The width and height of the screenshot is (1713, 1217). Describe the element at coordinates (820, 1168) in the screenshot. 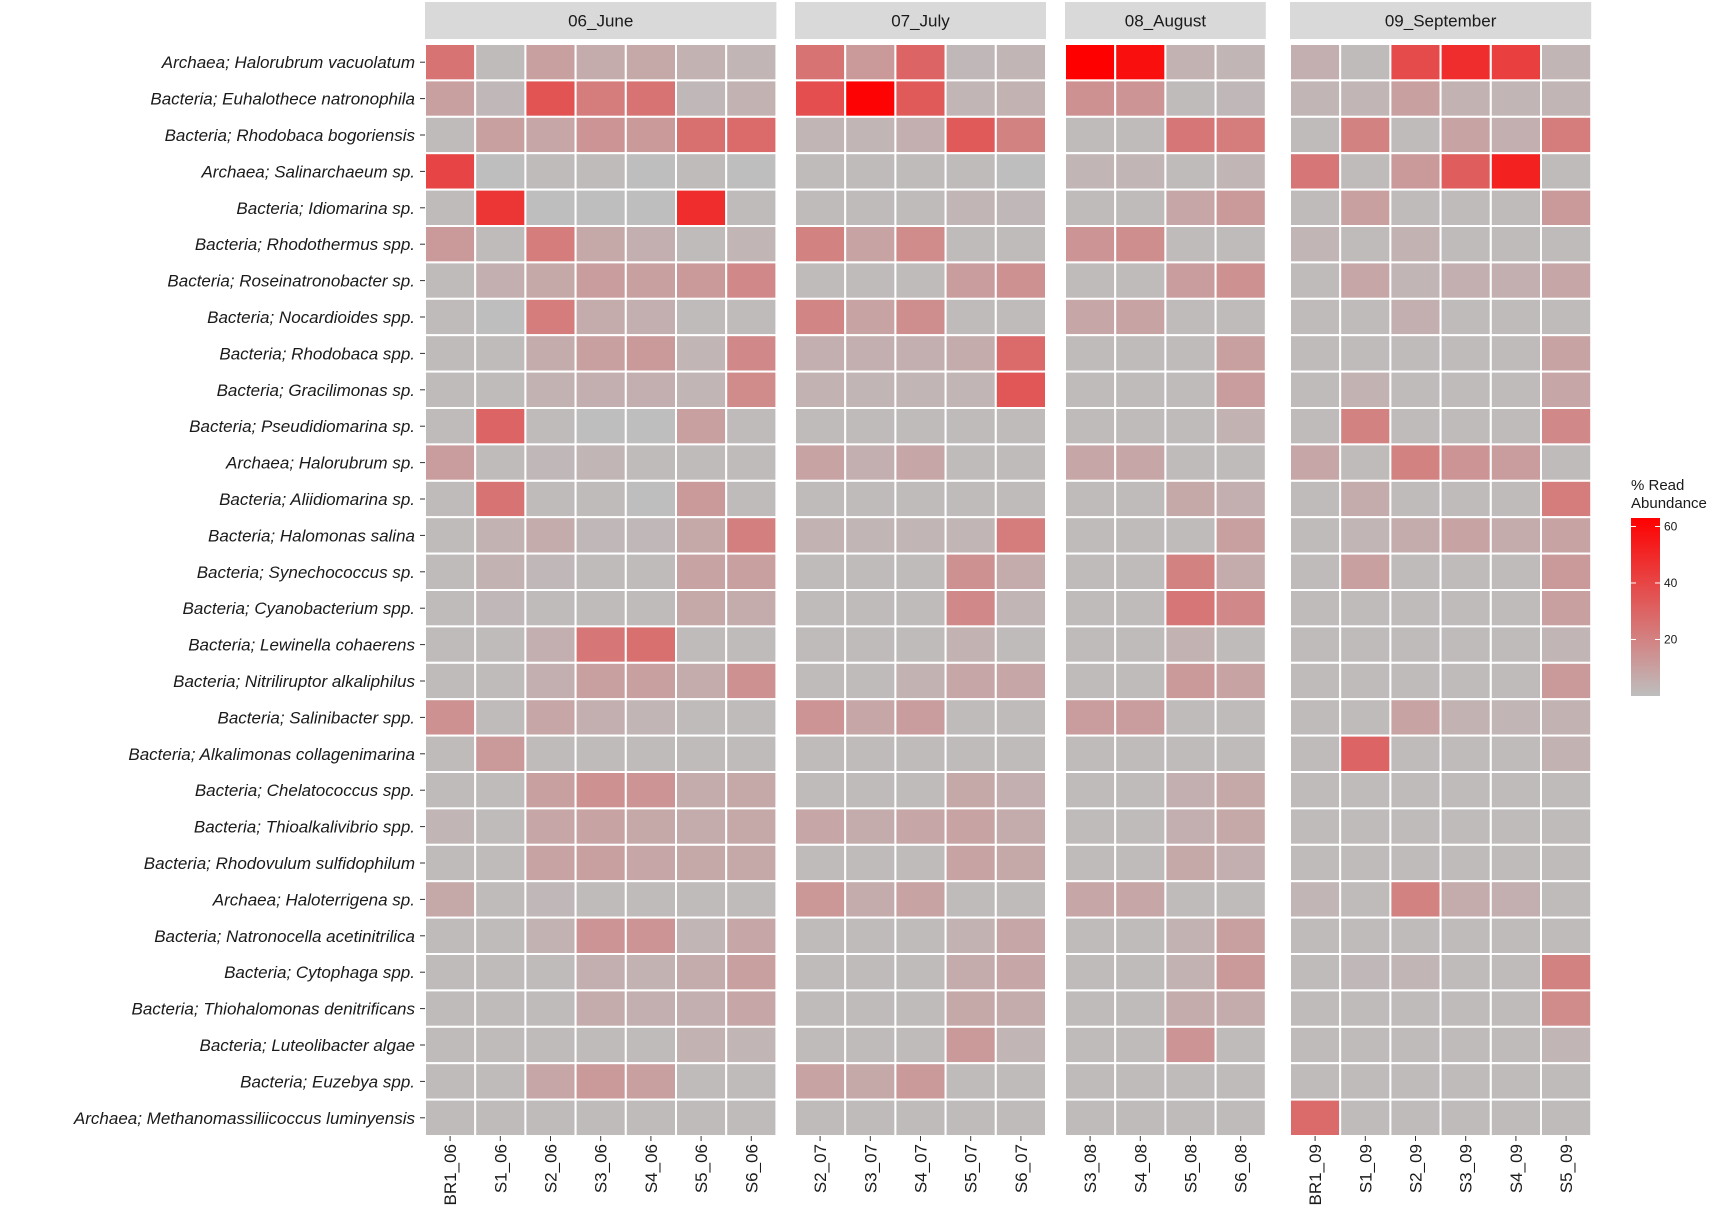

I see `x-tick-label: S2_07` at that location.